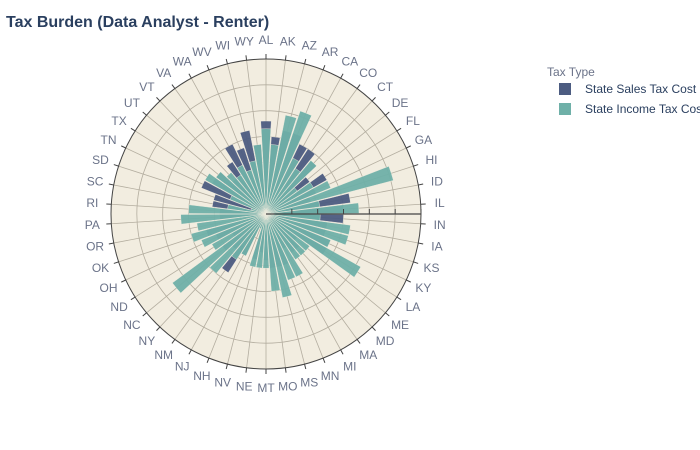  Describe the element at coordinates (248, 205) in the screenshot. I see `bar-income-tn` at that location.